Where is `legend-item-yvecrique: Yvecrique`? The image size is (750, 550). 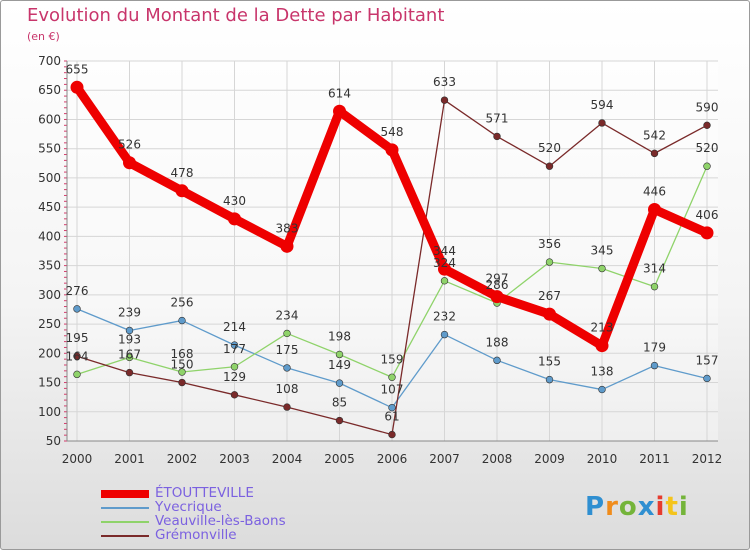
legend-item-yvecrique: Yvecrique is located at coordinates (221, 507).